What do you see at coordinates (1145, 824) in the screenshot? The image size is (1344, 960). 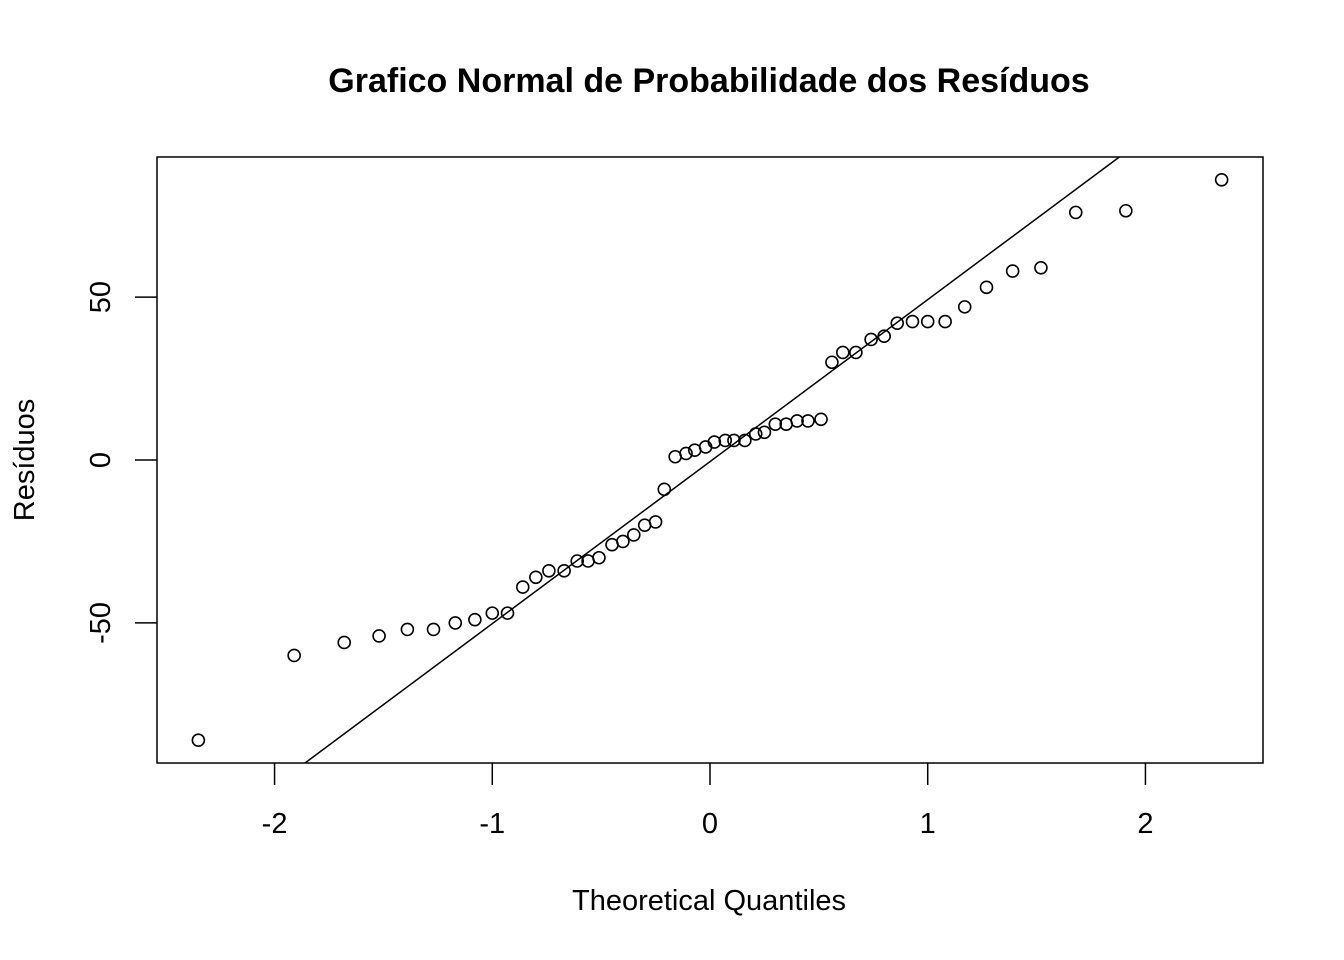 I see `x-tick-label: 2` at bounding box center [1145, 824].